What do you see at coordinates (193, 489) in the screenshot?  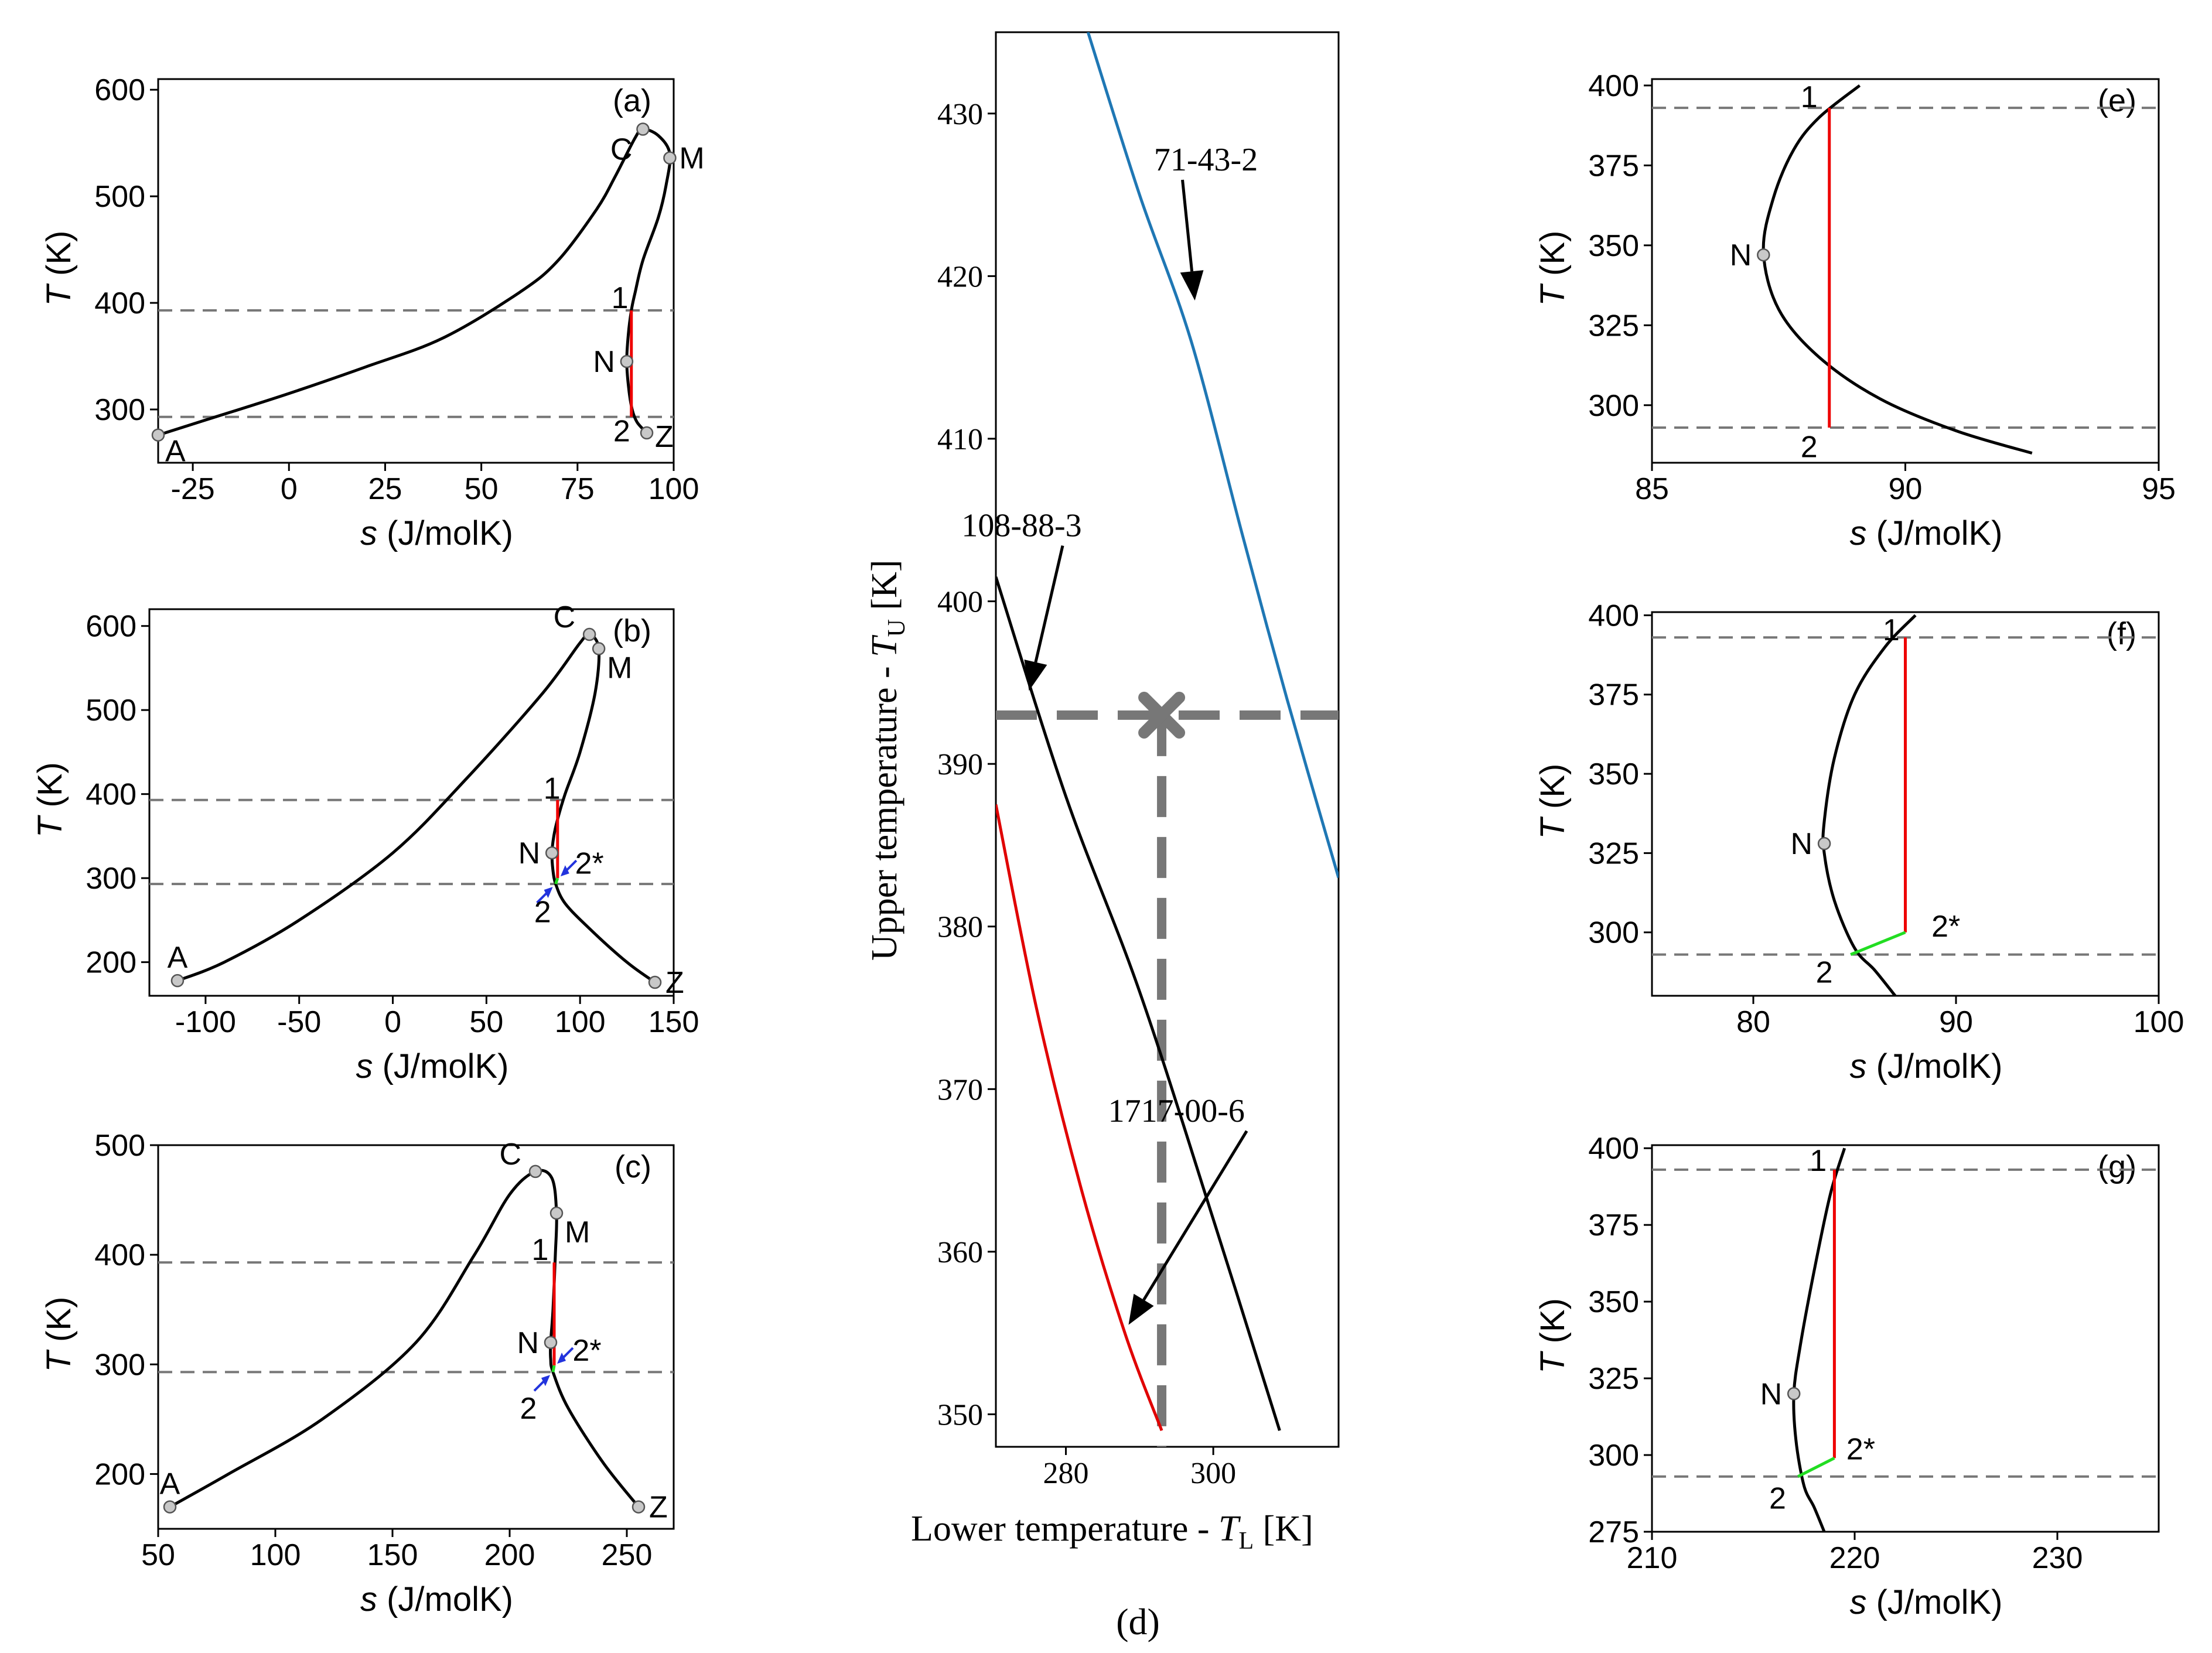 I see `x-tick-label: -25` at bounding box center [193, 489].